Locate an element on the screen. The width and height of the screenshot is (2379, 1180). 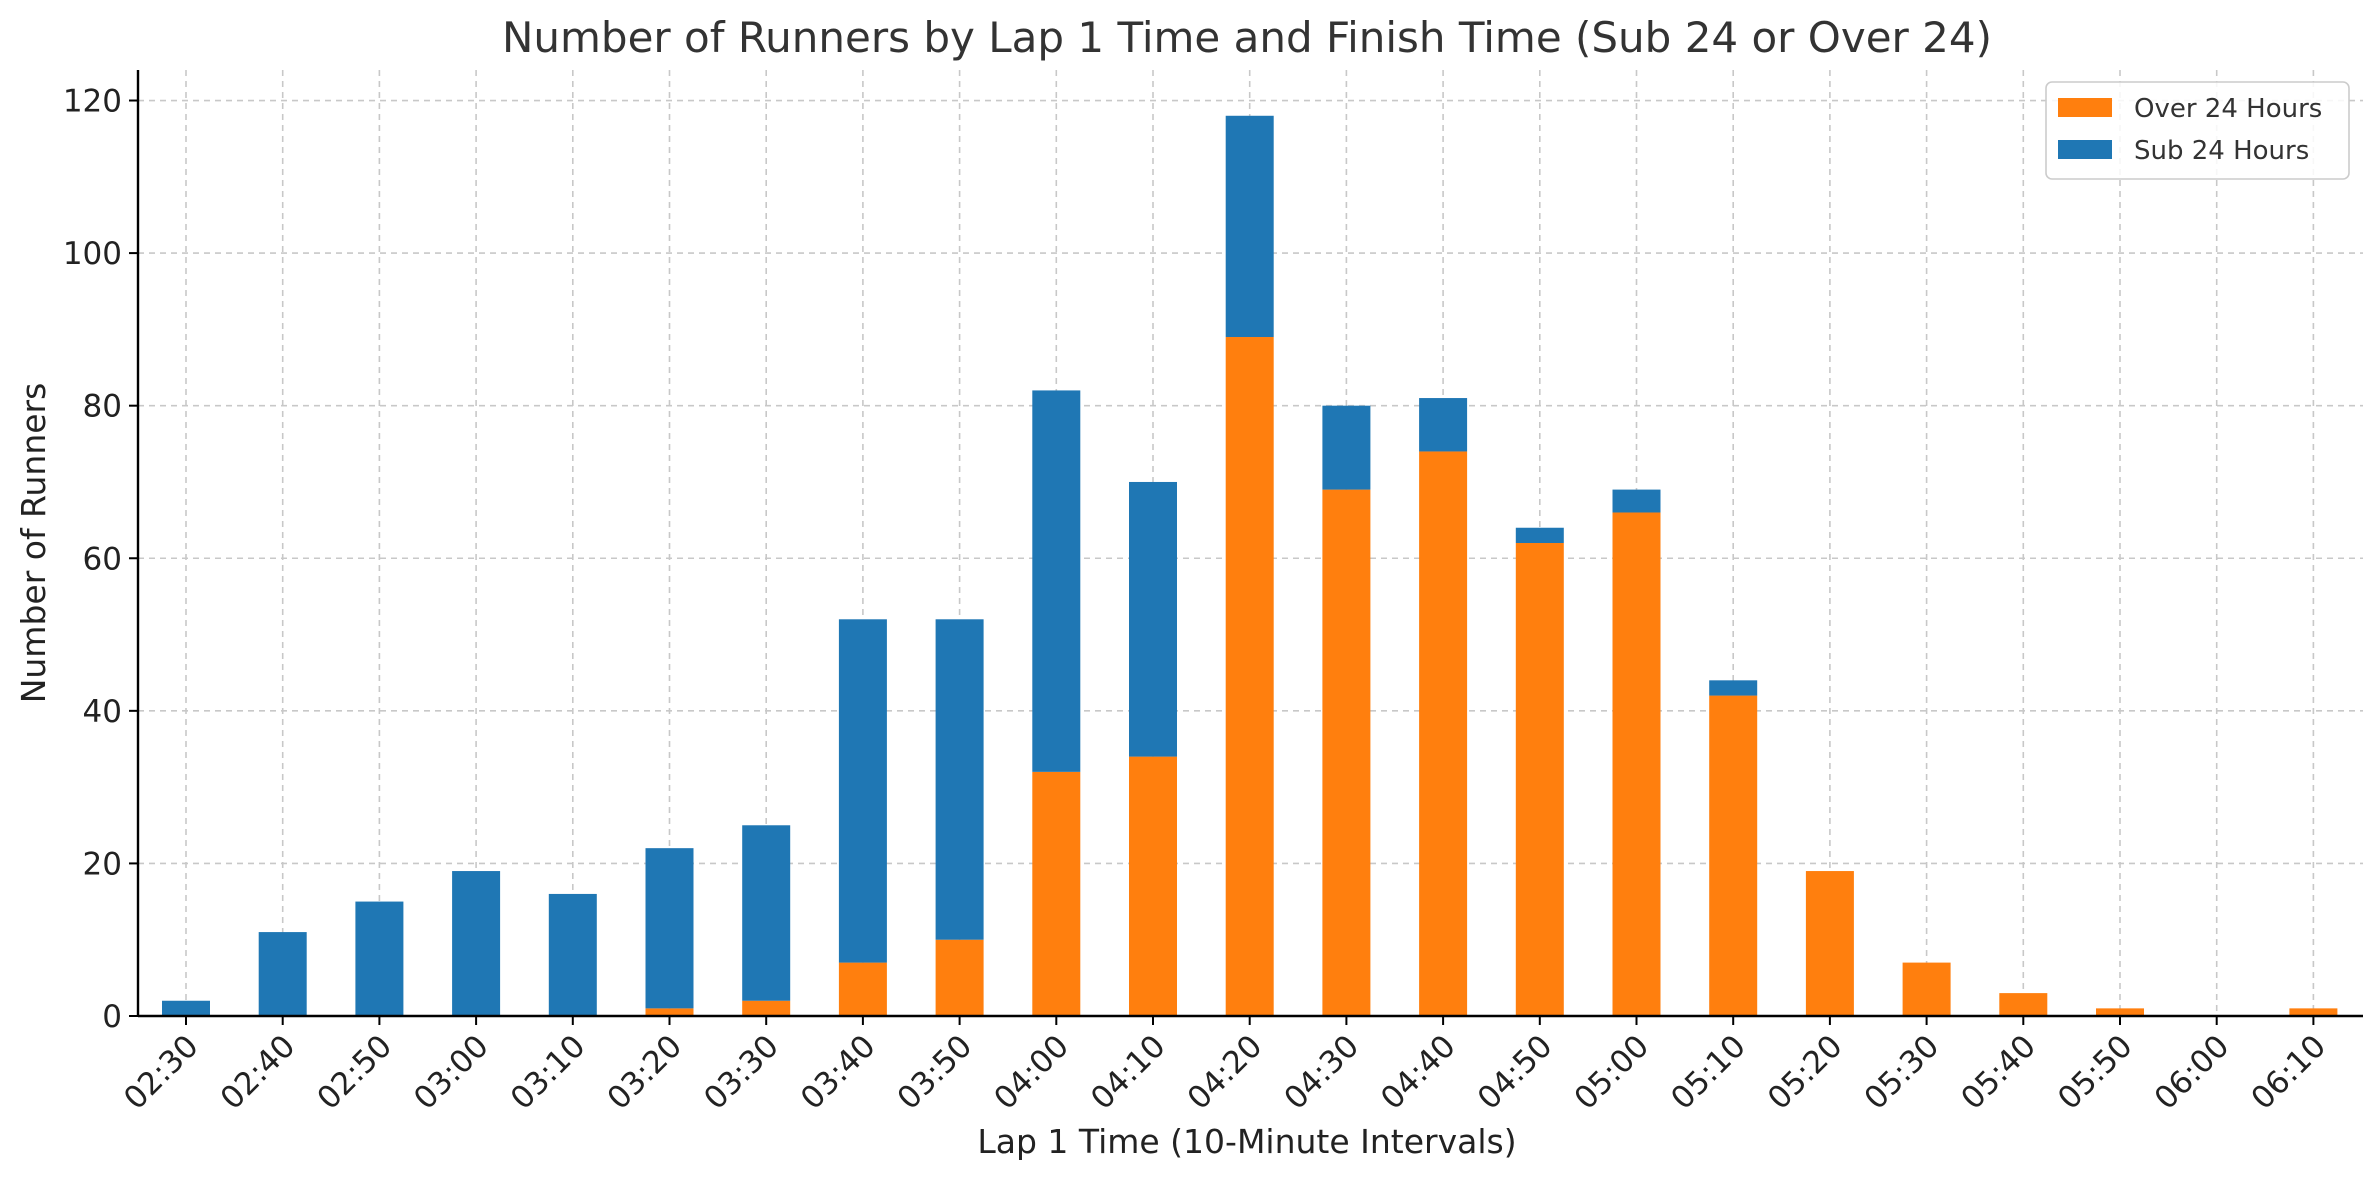
x-tick-label: 03:20 is located at coordinates (645, 1072).